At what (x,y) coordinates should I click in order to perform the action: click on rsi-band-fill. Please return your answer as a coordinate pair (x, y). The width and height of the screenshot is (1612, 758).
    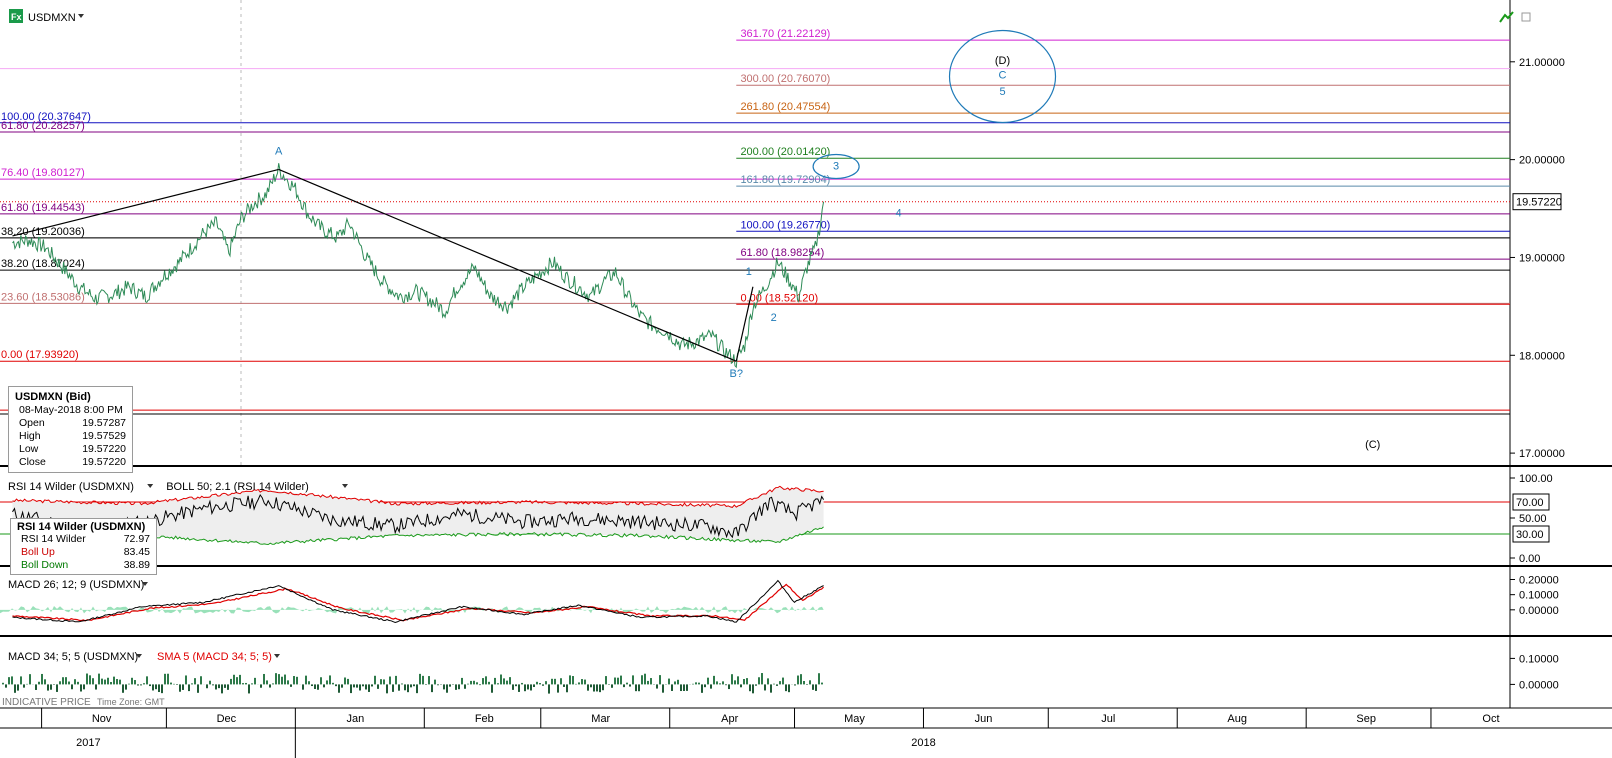
    Looking at the image, I should click on (418, 515).